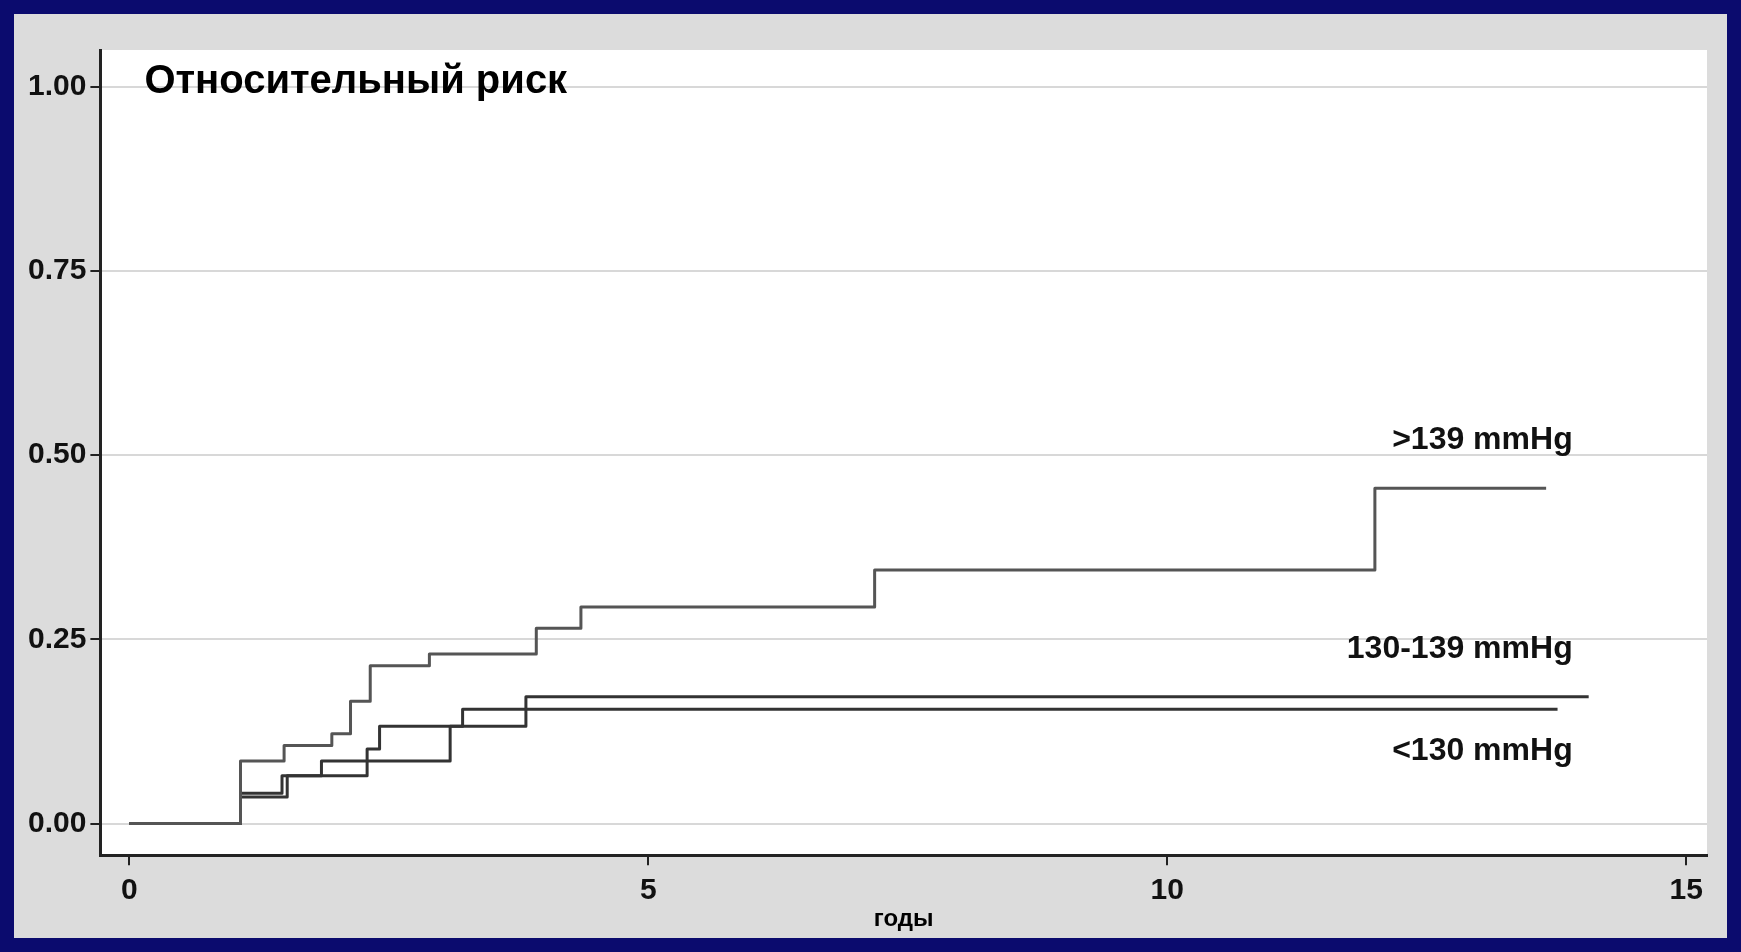 This screenshot has width=1741, height=952. Describe the element at coordinates (57, 821) in the screenshot. I see `y-tick-label: 0.00` at that location.